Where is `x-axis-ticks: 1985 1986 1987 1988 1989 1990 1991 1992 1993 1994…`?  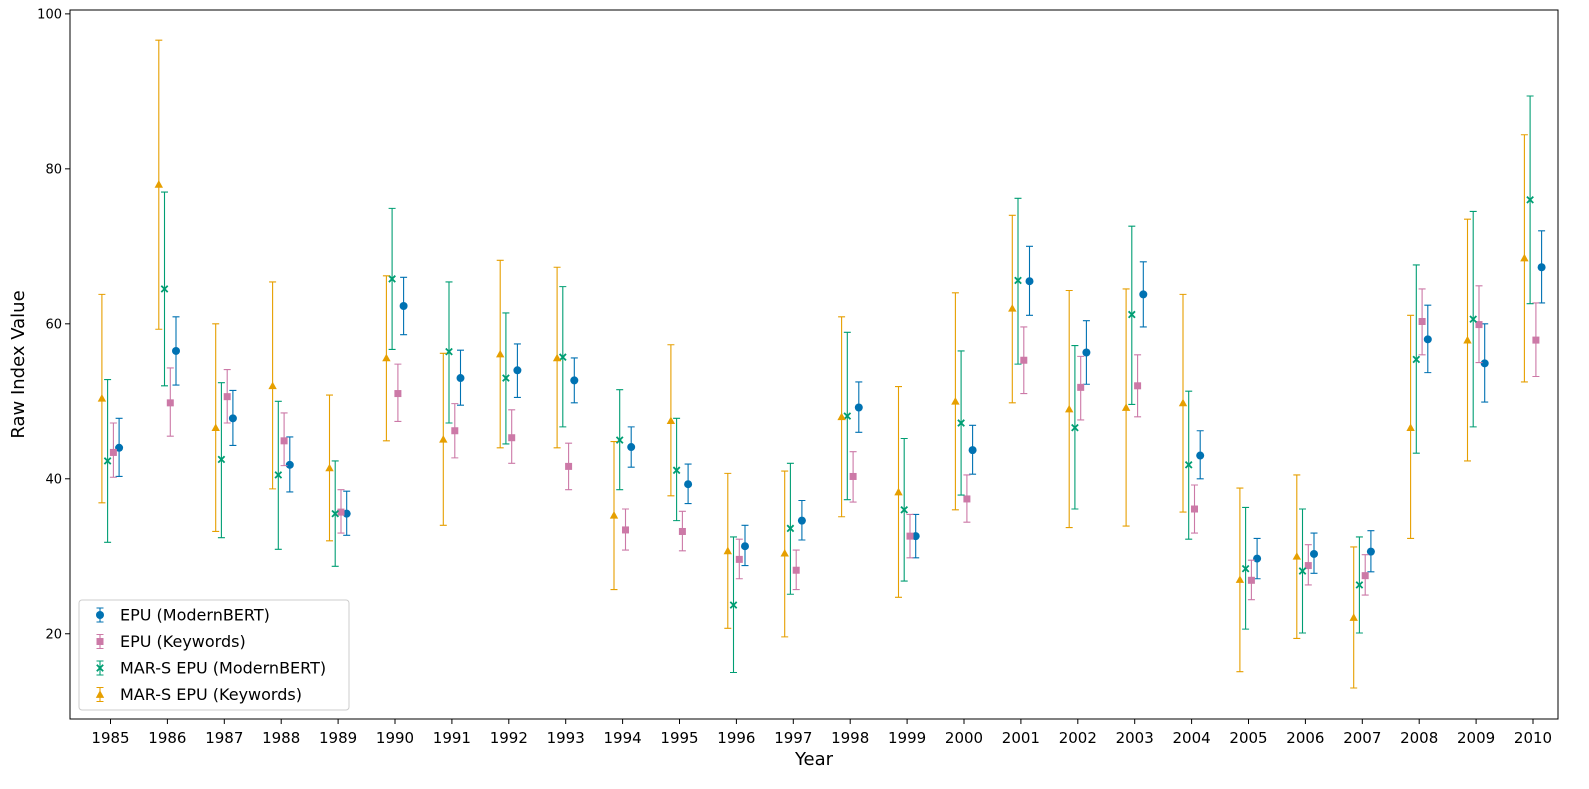
x-axis-ticks: 1985 1986 1987 1988 1989 1990 1991 1992 1993 1994… is located at coordinates (821, 733).